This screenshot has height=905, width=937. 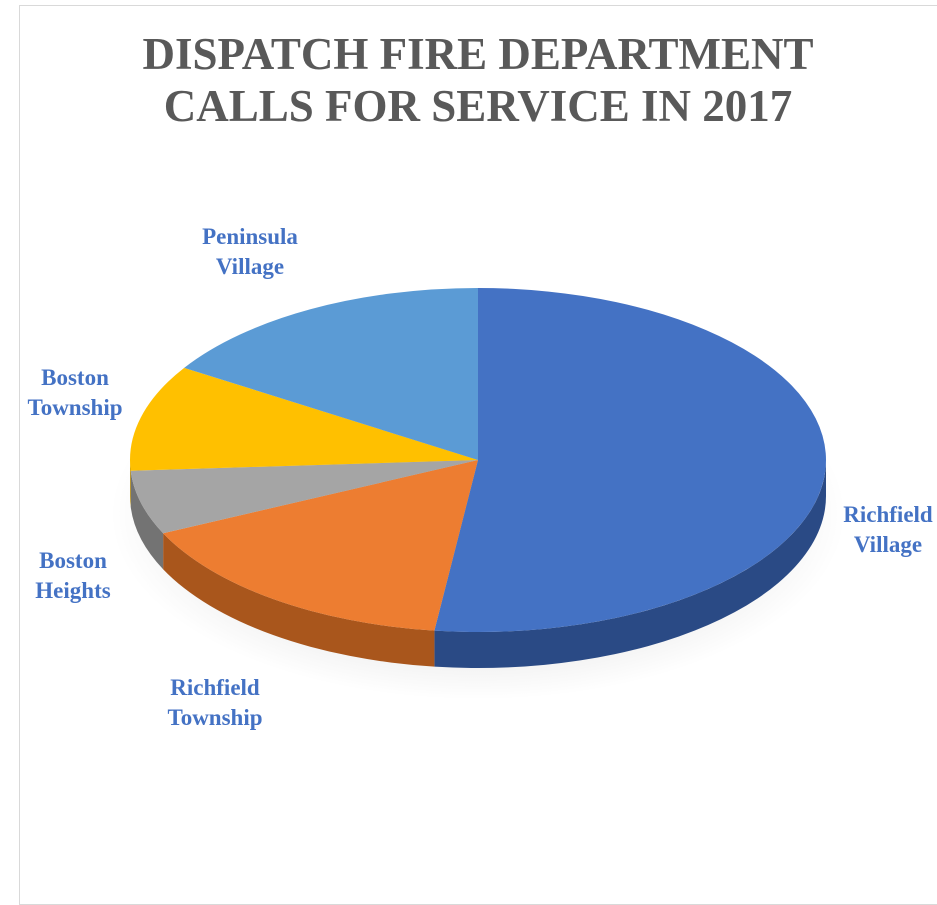 I want to click on slice-label-boston-township: Boston Township, so click(x=74, y=392).